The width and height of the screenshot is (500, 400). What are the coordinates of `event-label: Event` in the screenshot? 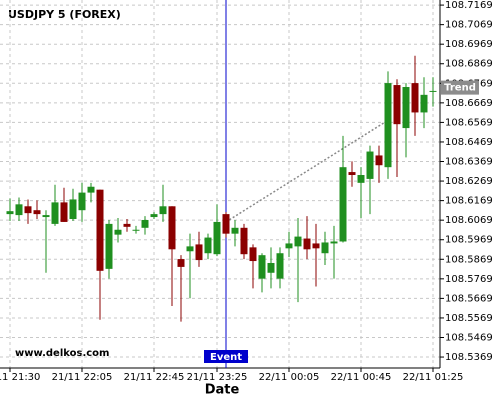 It's located at (226, 357).